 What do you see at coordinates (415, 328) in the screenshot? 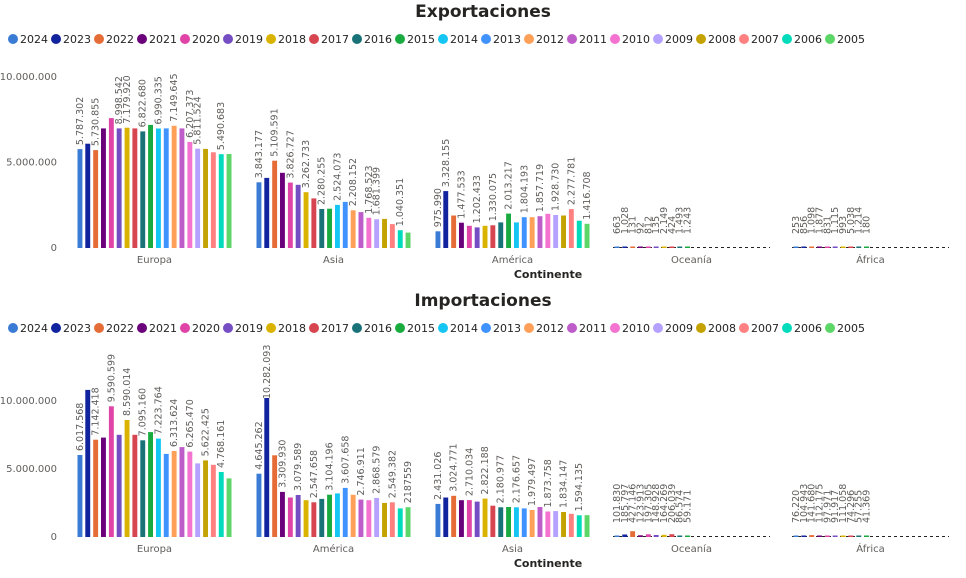
I see `legend-item-2015: 2015` at bounding box center [415, 328].